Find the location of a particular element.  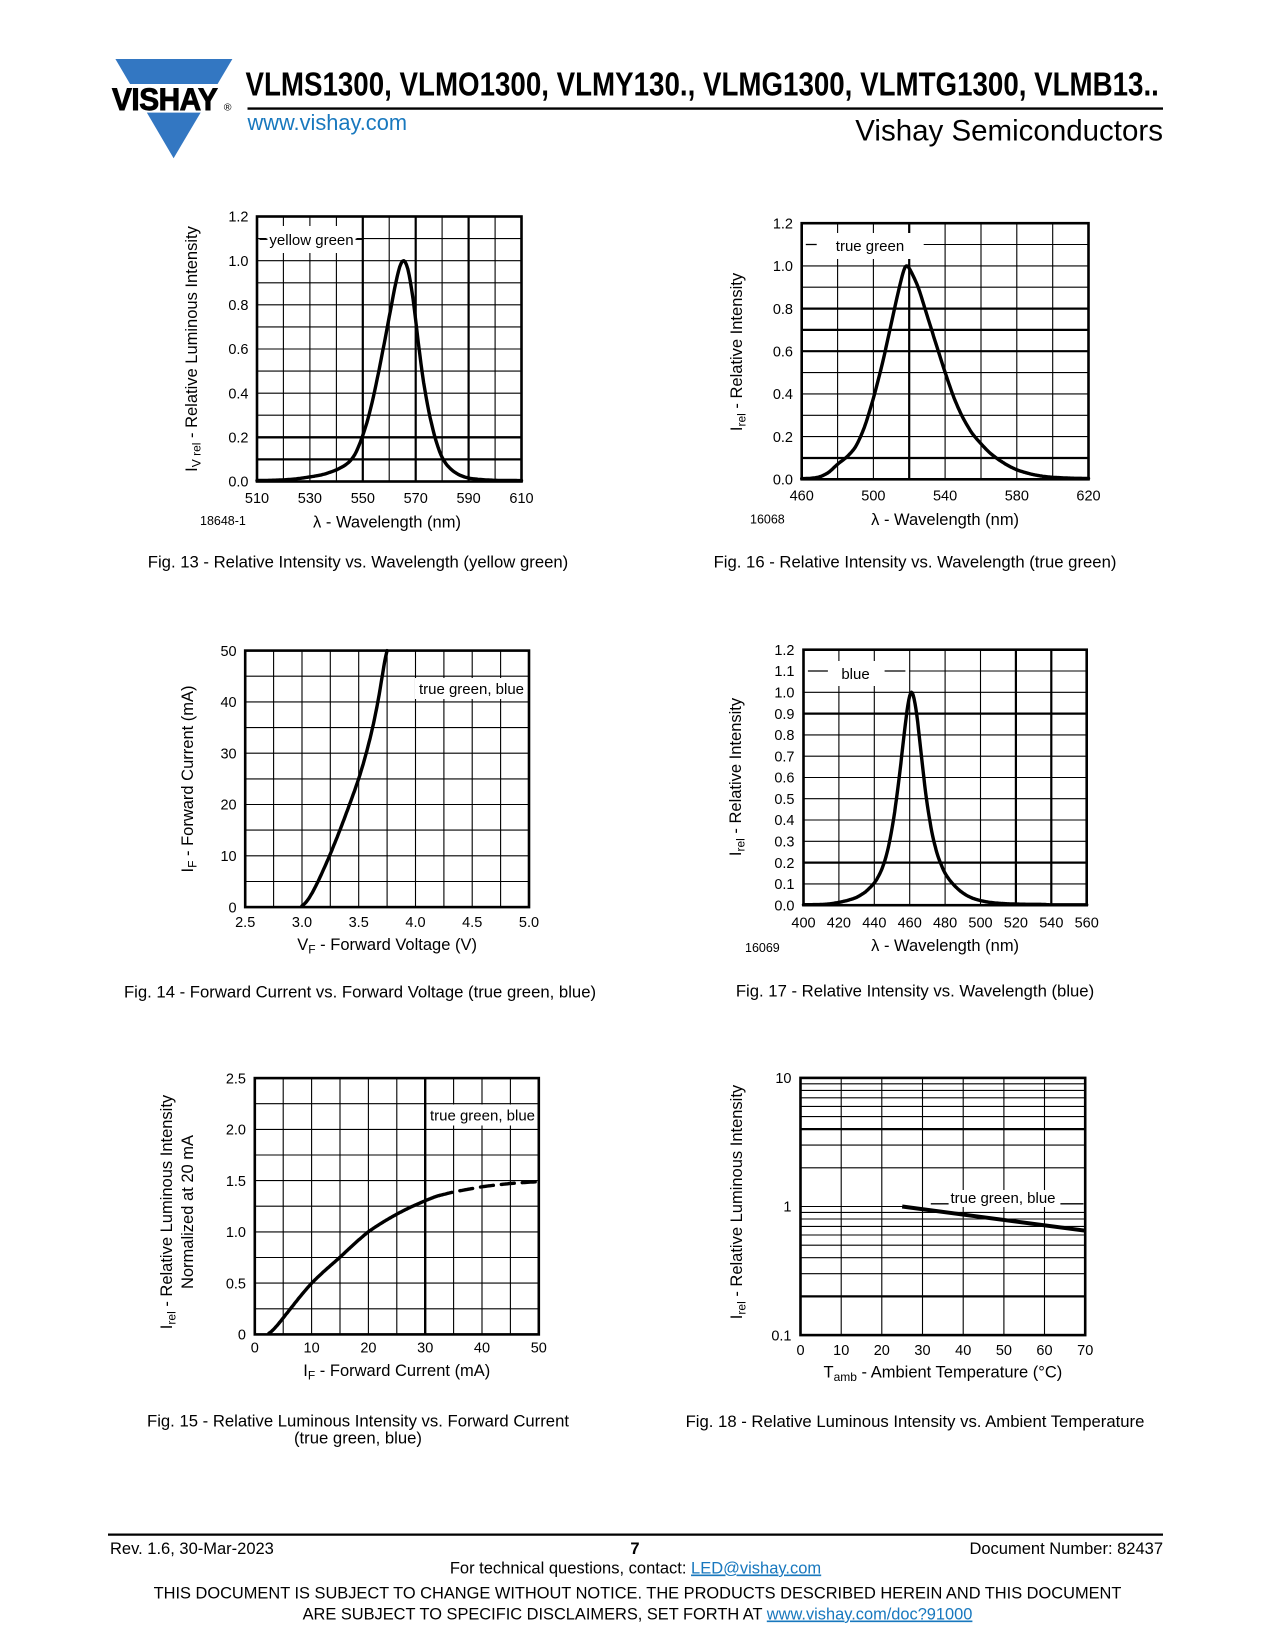

svg-text:Tamb - Ambient Temperature (°C: Tamb - Ambient Temperature (°C) is located at coordinates (943, 1374).